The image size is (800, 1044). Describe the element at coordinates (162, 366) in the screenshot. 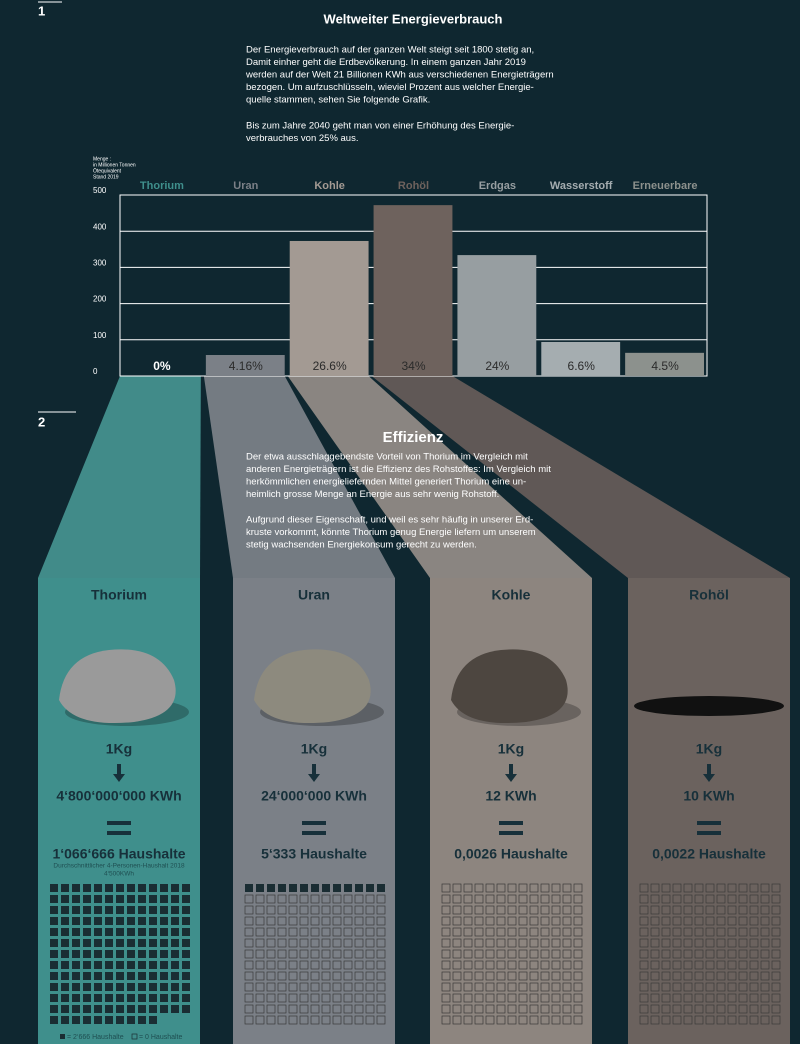

I see `share-label: 0%` at that location.